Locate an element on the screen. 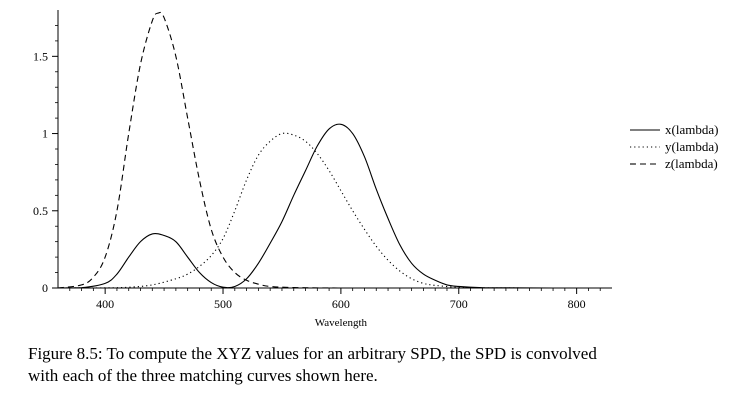  legend-label-2: y(lambda) is located at coordinates (691, 146).